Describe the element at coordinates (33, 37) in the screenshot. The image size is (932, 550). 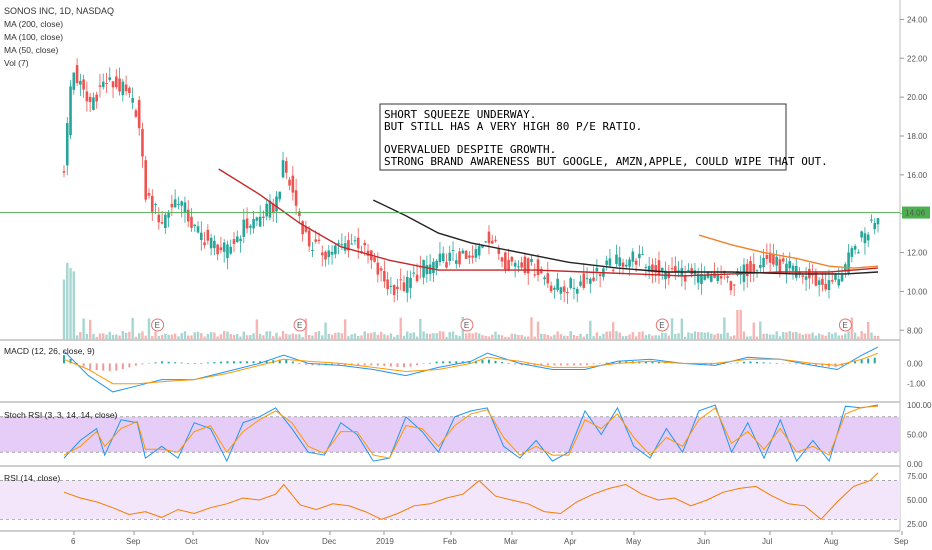
I see `indicator-ma100: MA (100, close)` at that location.